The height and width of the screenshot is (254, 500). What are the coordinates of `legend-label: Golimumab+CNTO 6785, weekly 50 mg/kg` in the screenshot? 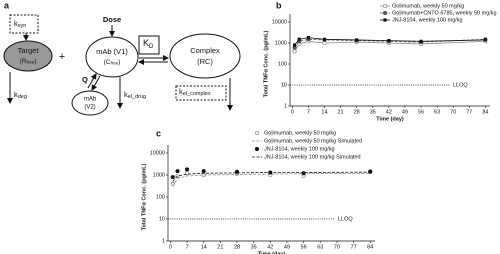 It's located at (444, 13).